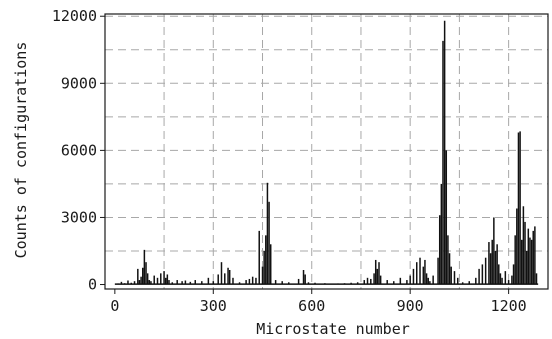 The height and width of the screenshot is (339, 552). What do you see at coordinates (410, 306) in the screenshot?
I see `x-tick-label: 900` at bounding box center [410, 306].